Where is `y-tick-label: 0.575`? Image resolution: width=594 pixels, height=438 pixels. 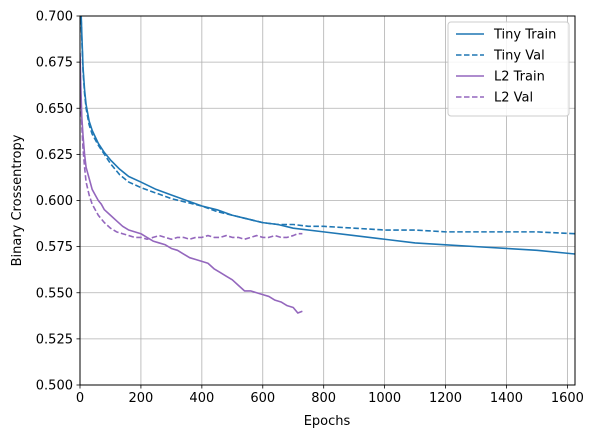
y-tick-label: 0.575 is located at coordinates (54, 247).